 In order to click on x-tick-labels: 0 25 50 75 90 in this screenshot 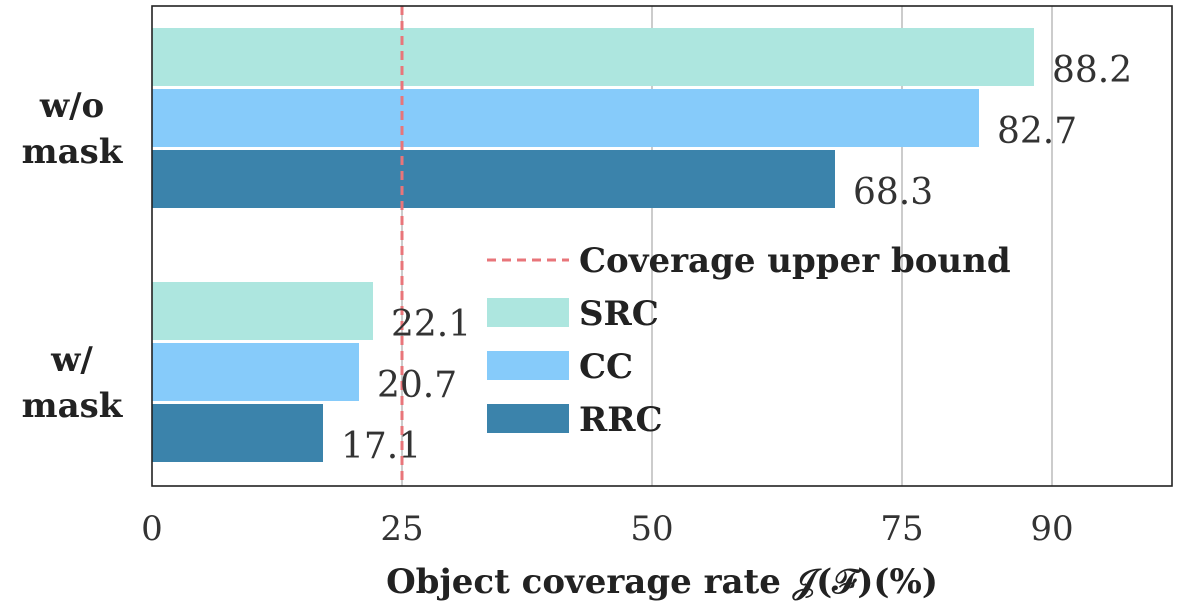, I will do `click(607, 529)`.